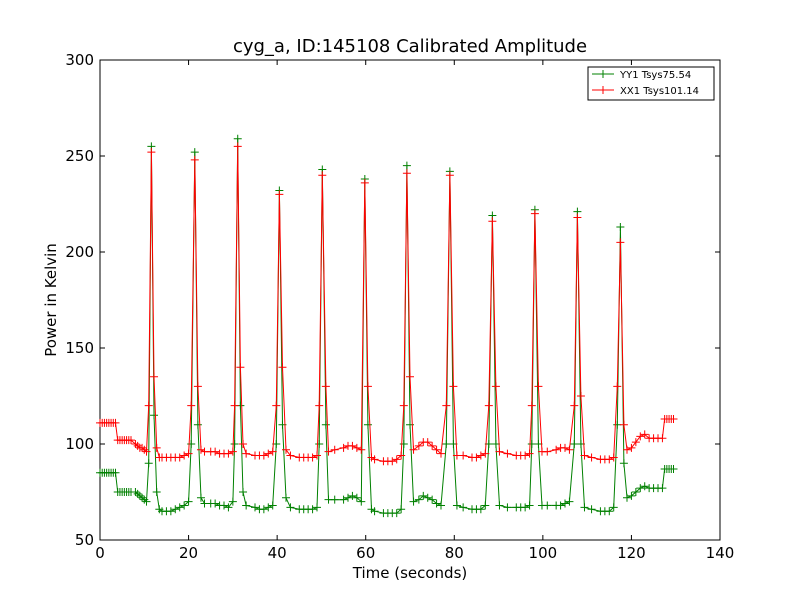 The width and height of the screenshot is (800, 600). Describe the element at coordinates (454, 553) in the screenshot. I see `x-tick-label: 80` at that location.